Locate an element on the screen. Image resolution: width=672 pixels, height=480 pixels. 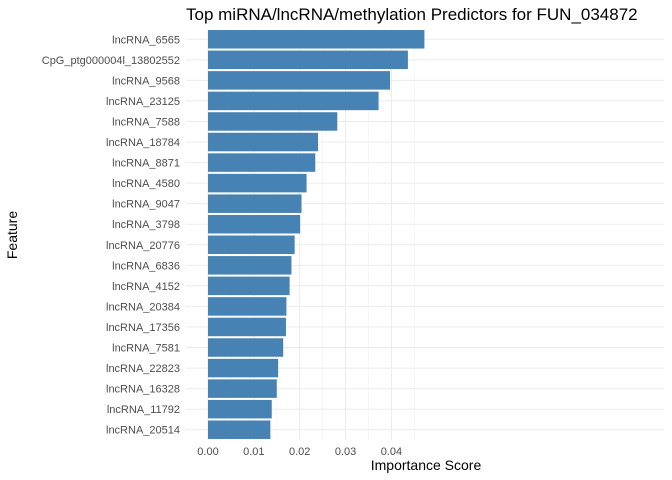
y-tick-label: lncRNA_9047 is located at coordinates (146, 205).